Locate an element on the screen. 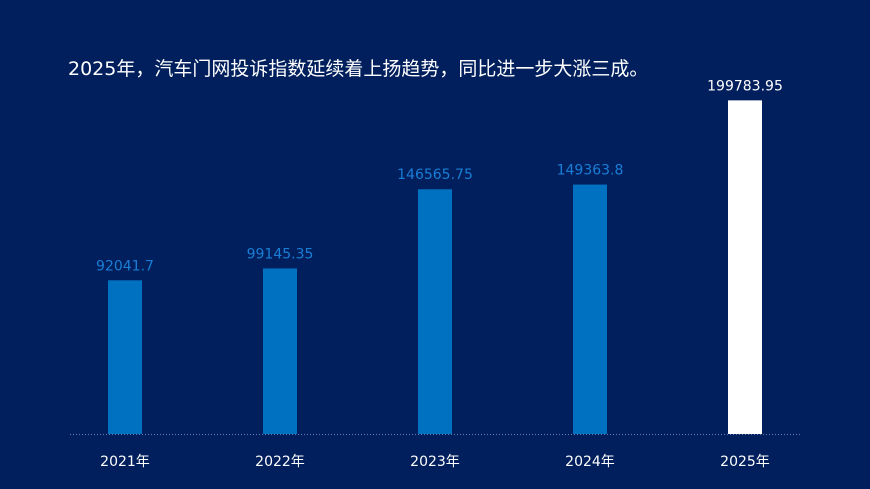  bar-value-label-4: 149363.8 is located at coordinates (590, 171).